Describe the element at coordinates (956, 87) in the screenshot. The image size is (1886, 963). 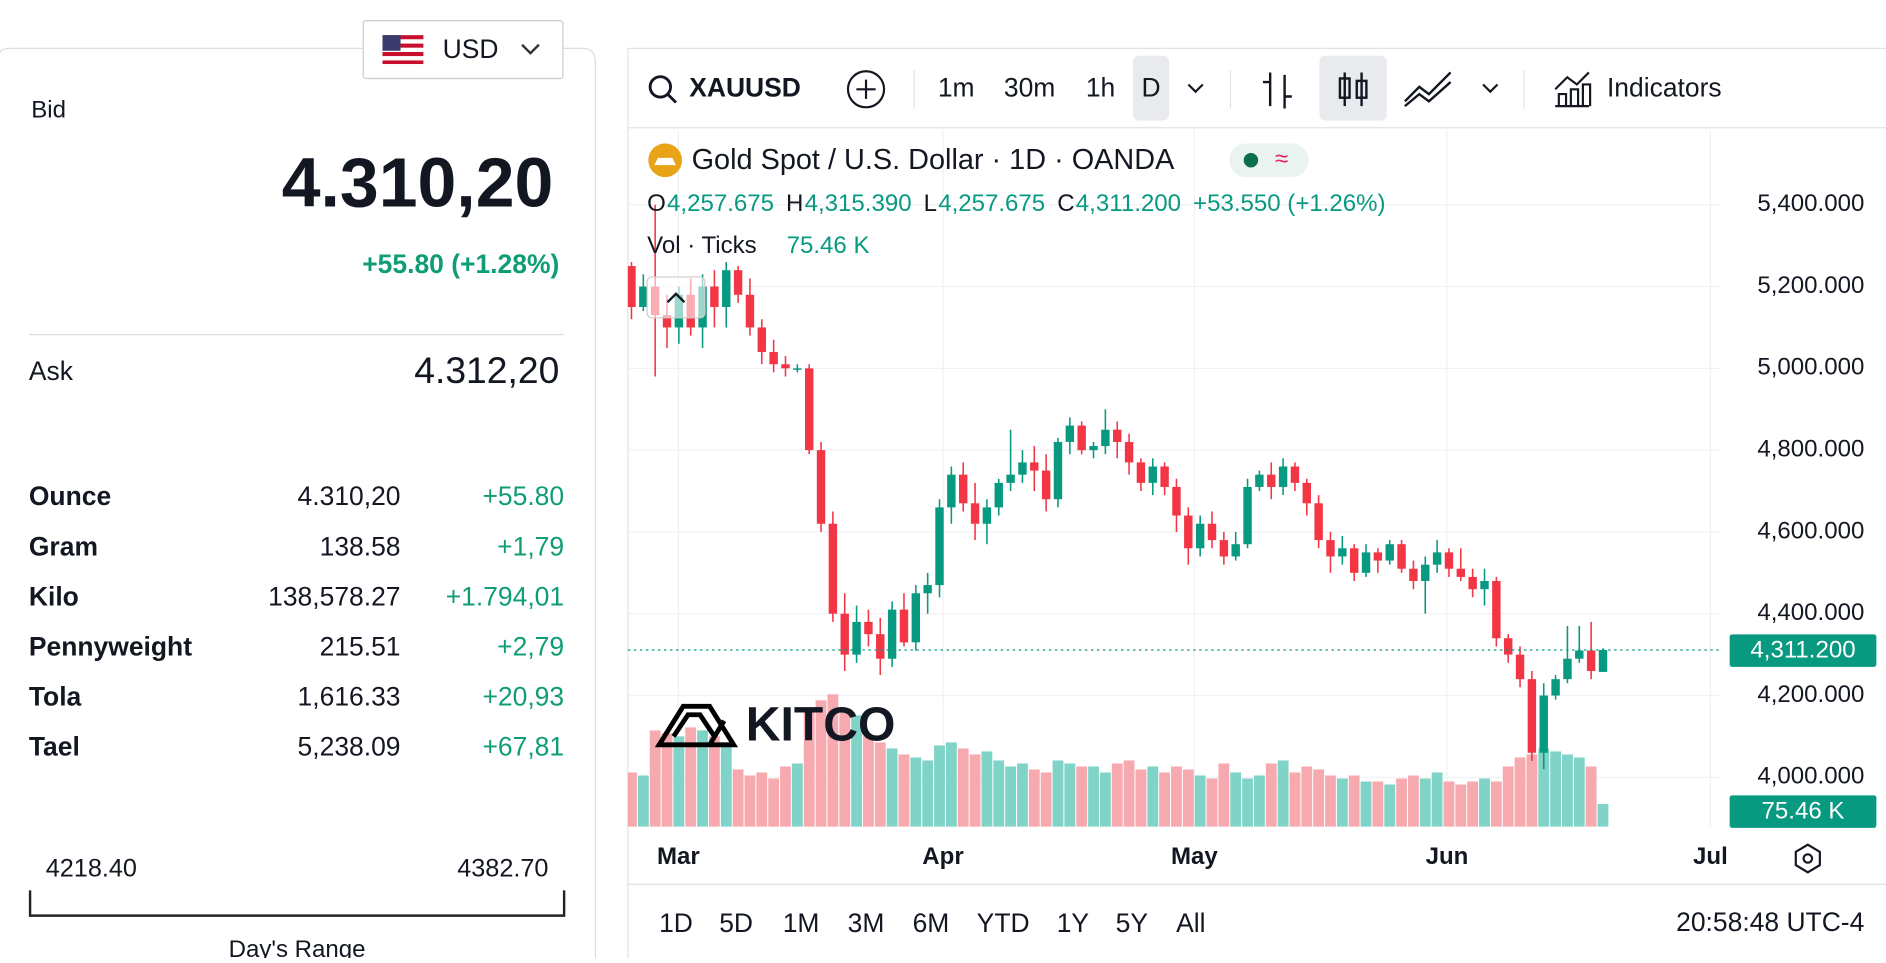
I see `interval: 1m` at that location.